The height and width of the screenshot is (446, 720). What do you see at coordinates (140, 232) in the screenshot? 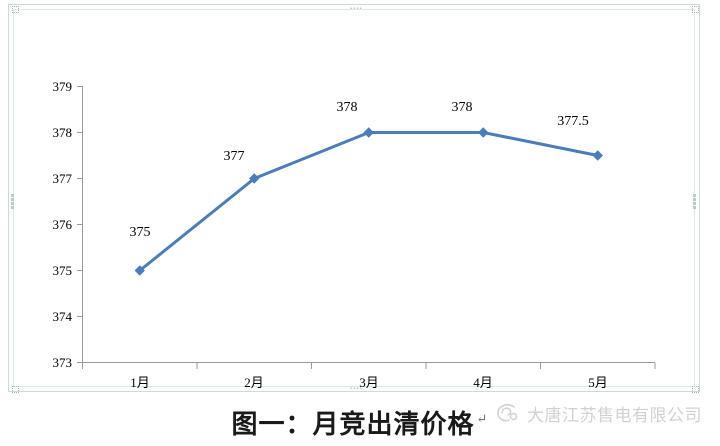
I see `data-point-label: 375` at bounding box center [140, 232].